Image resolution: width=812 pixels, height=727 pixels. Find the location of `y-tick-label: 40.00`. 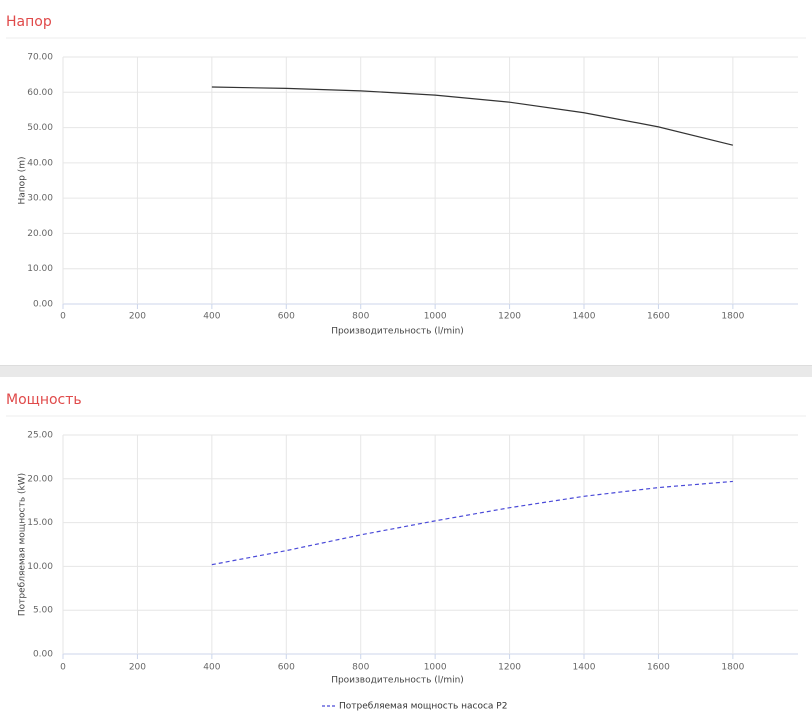

y-tick-label: 40.00 is located at coordinates (40, 163).